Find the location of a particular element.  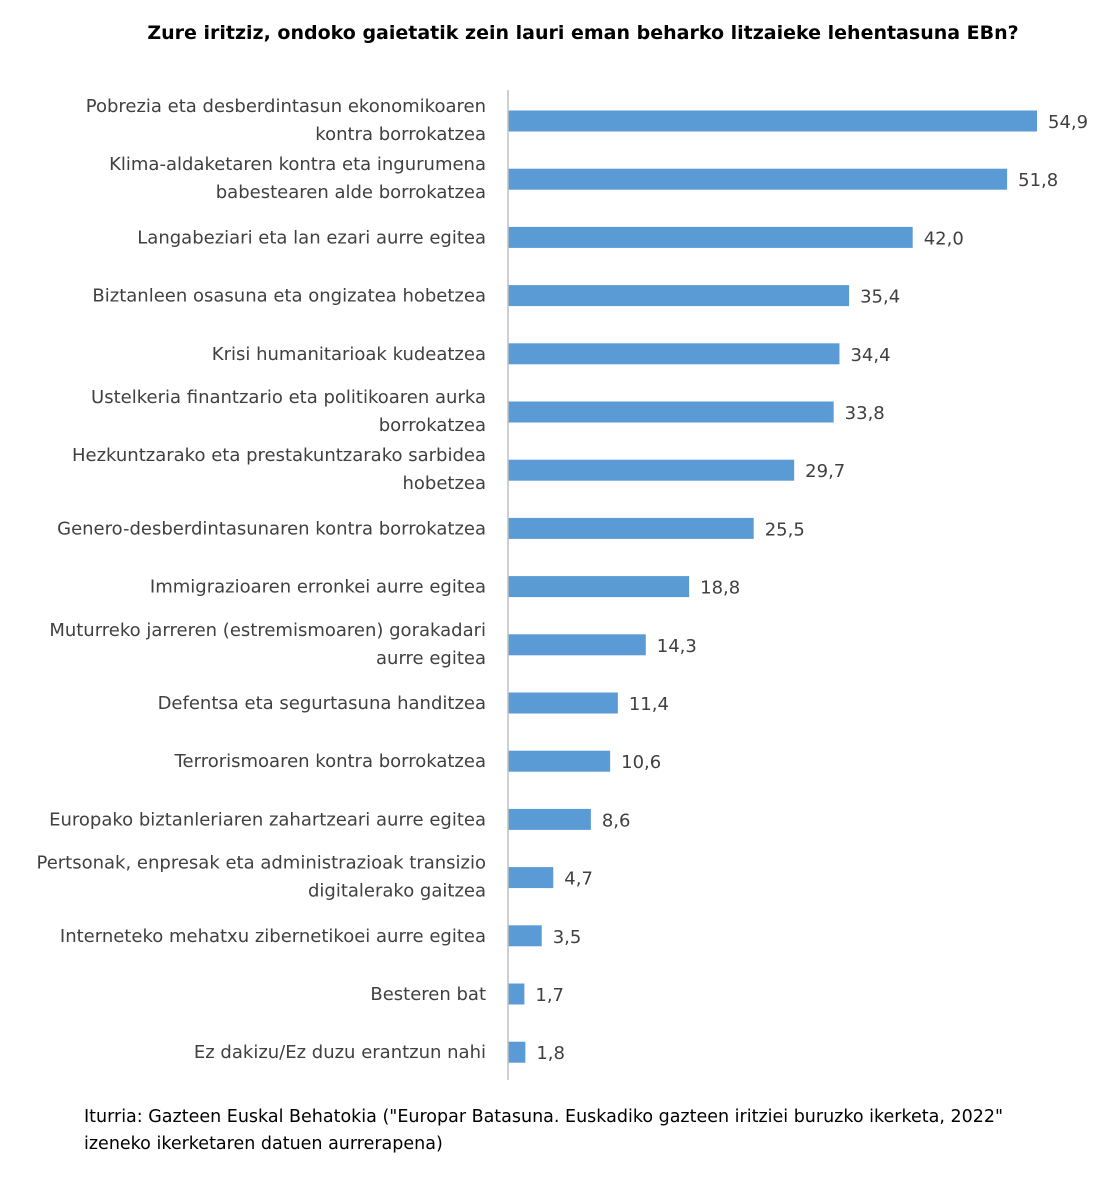

value-label: 1,7 is located at coordinates (549, 995).